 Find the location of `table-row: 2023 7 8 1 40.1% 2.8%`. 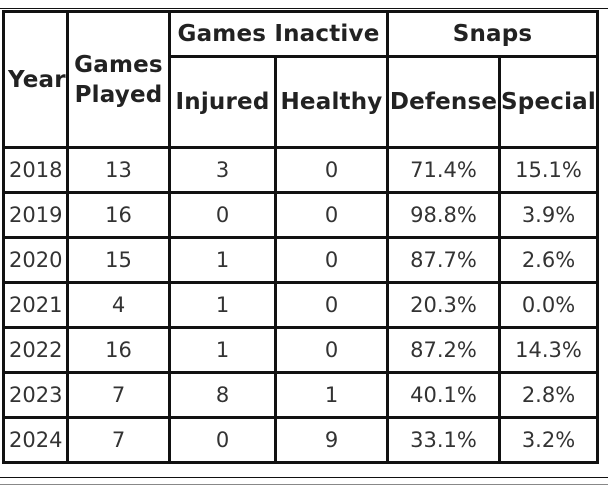

table-row: 2023 7 8 1 40.1% 2.8% is located at coordinates (300, 395).